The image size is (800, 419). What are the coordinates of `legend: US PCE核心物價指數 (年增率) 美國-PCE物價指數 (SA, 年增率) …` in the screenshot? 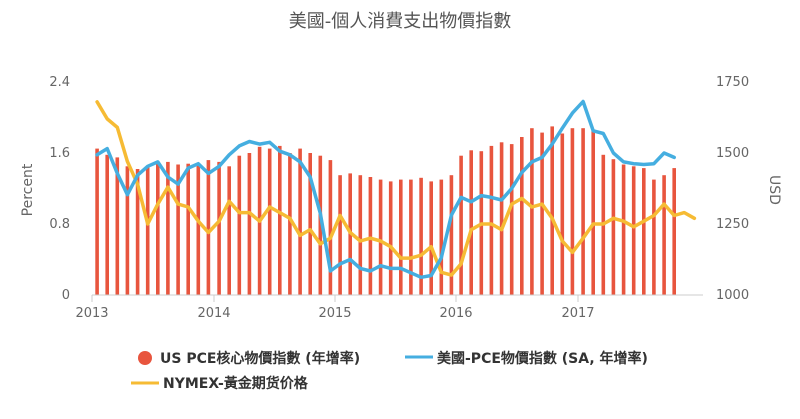 It's located at (389, 371).